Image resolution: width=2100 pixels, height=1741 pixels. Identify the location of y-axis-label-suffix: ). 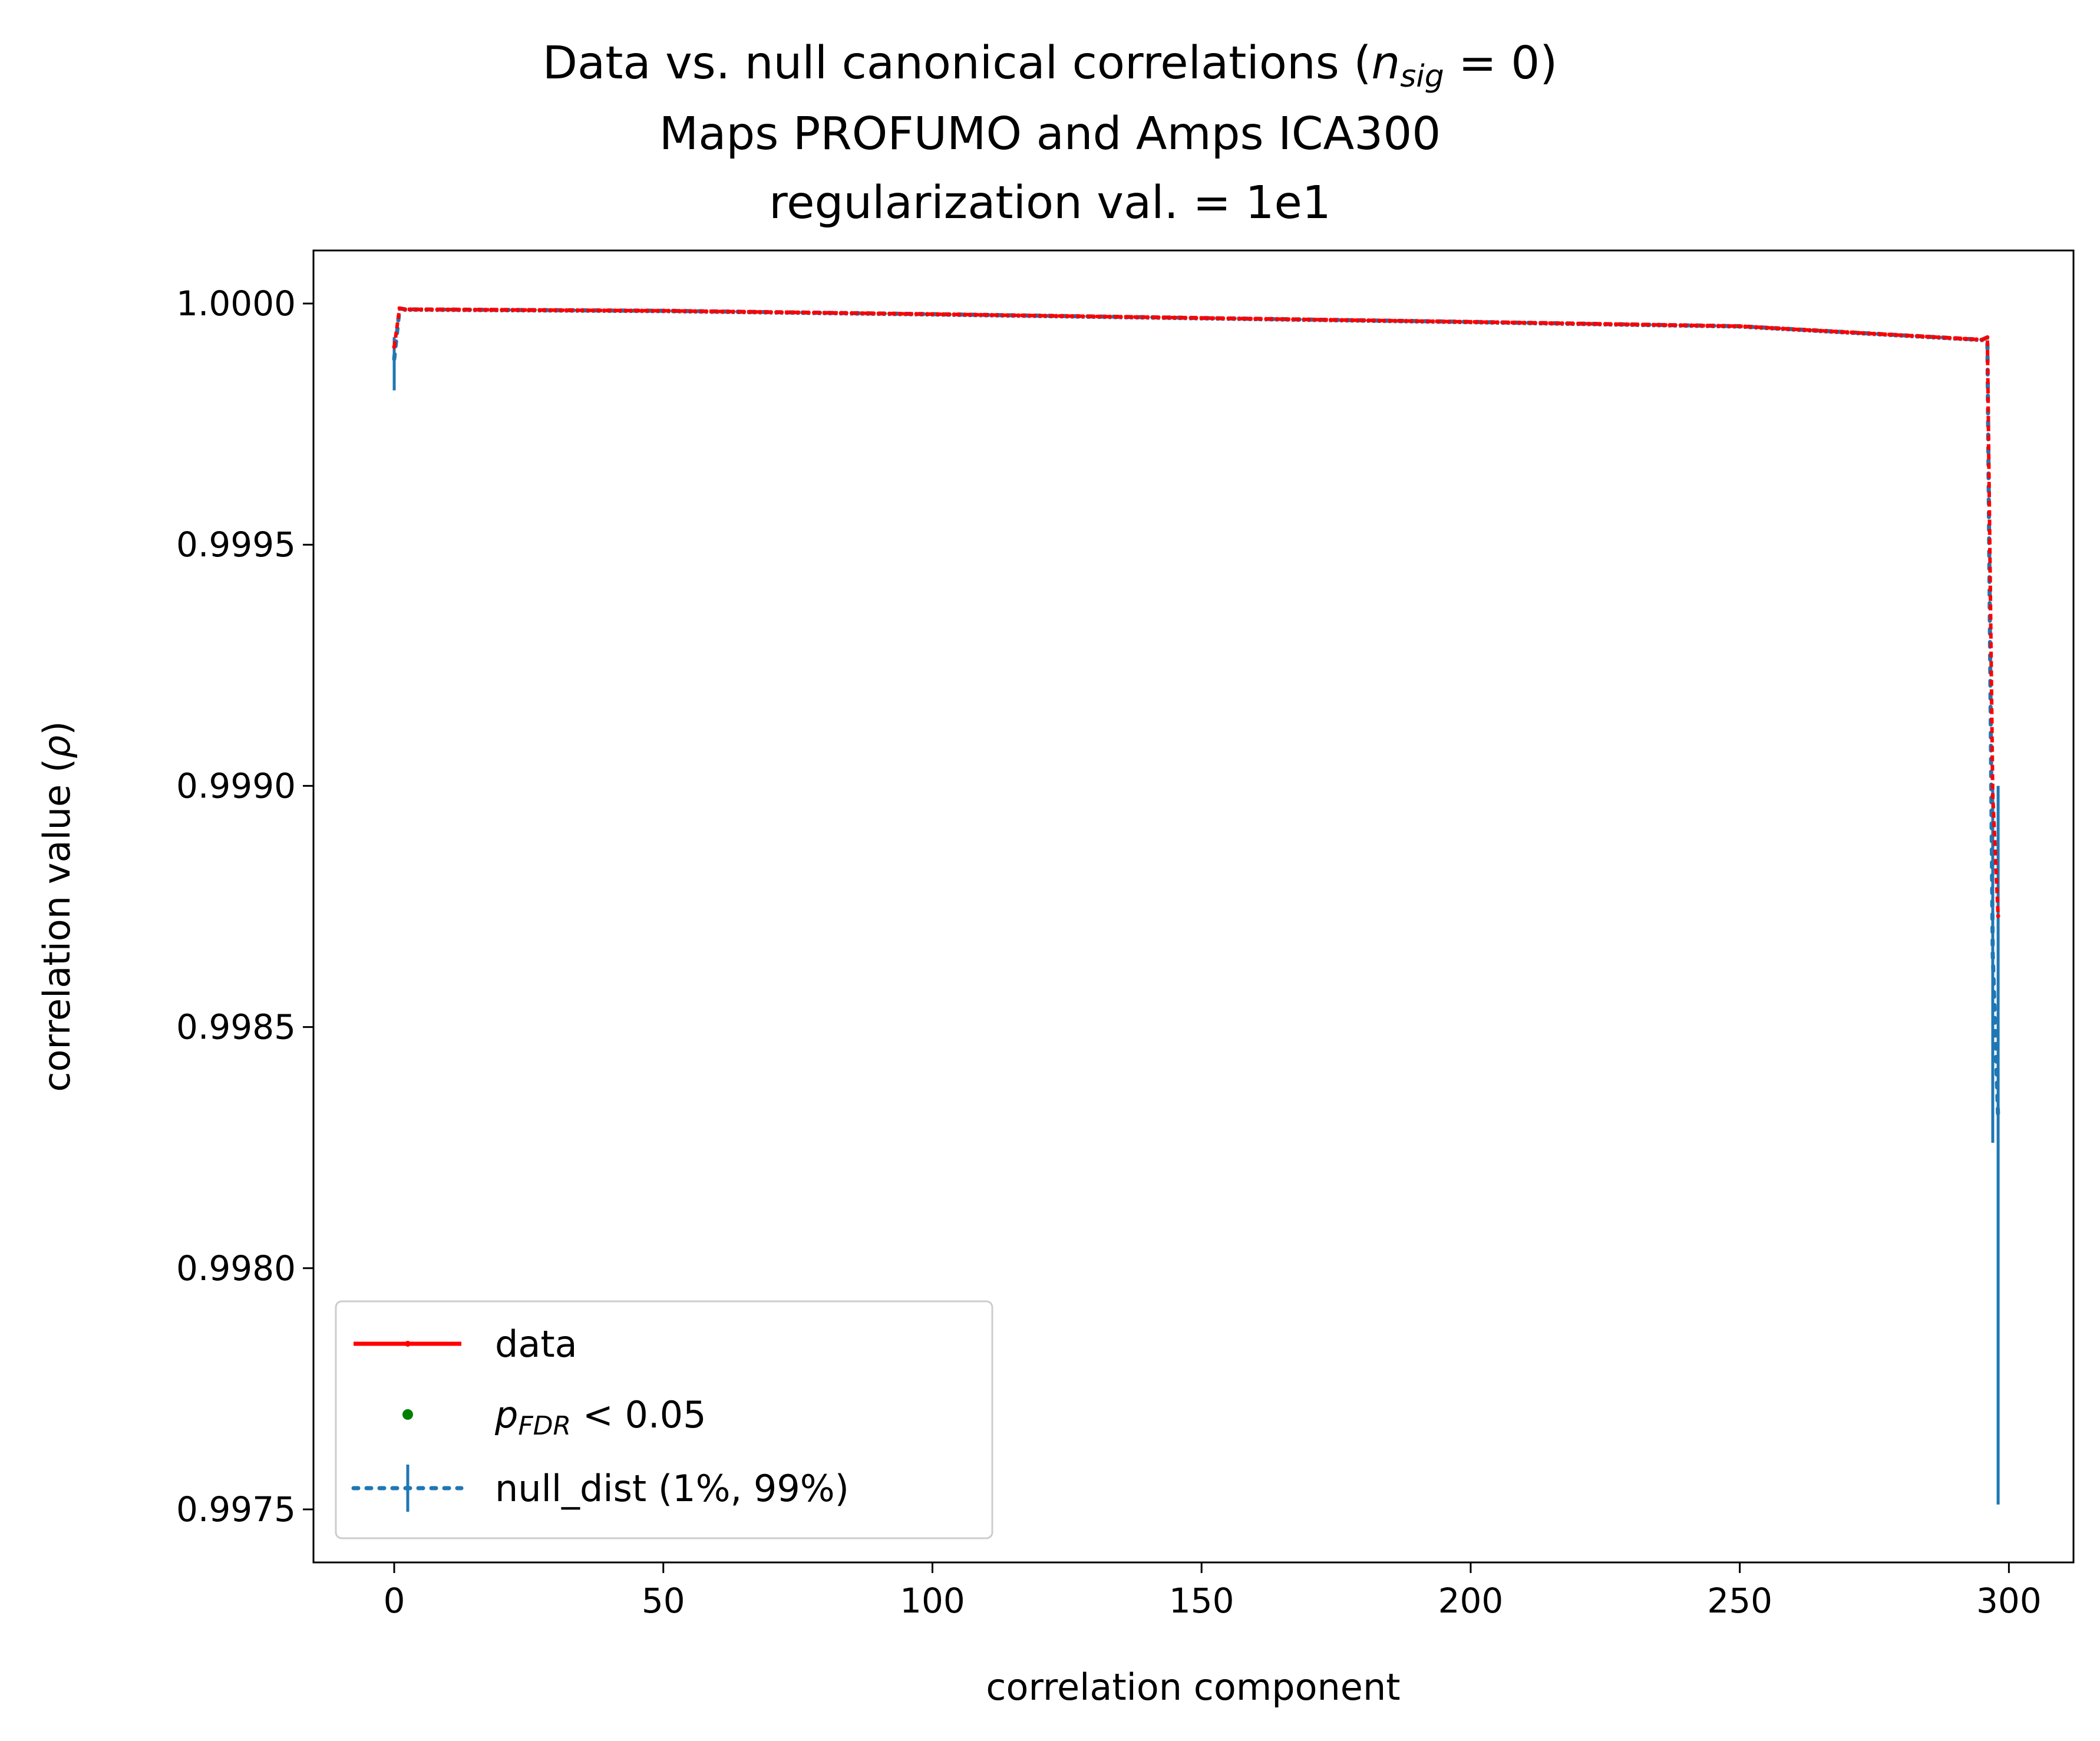
(56, 728).